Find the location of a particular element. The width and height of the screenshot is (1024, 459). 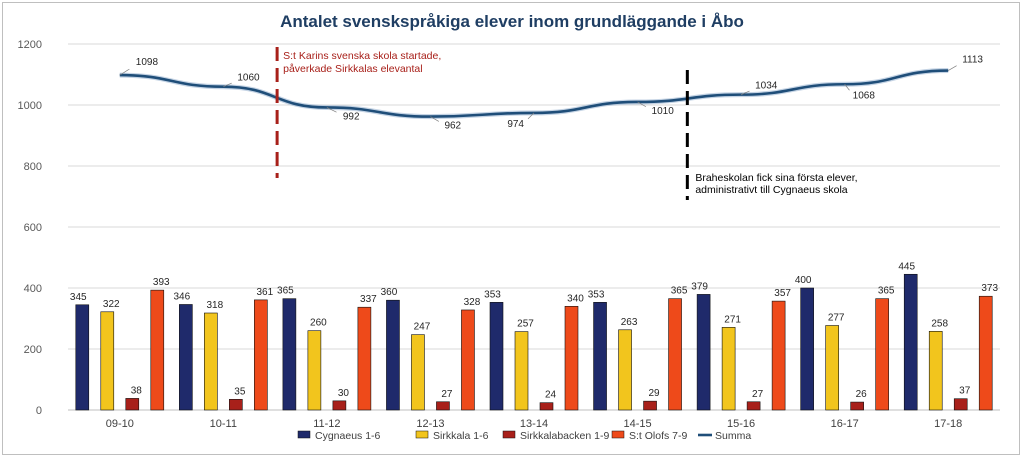

x-tick-label: 14-15 is located at coordinates (637, 424).